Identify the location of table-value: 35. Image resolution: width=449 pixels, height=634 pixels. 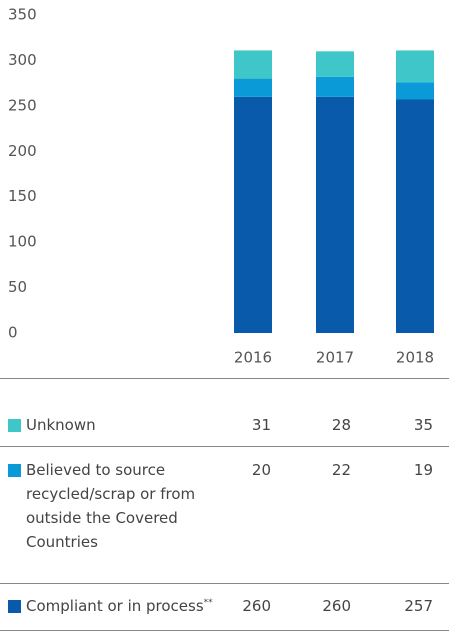
(423, 425).